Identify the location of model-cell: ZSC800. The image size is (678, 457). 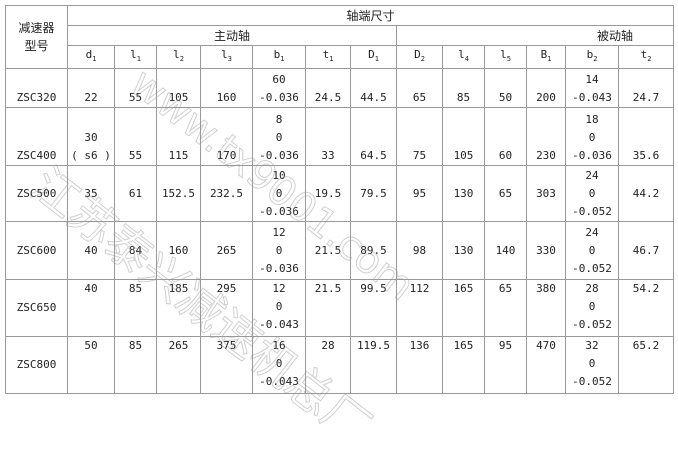
(36, 365).